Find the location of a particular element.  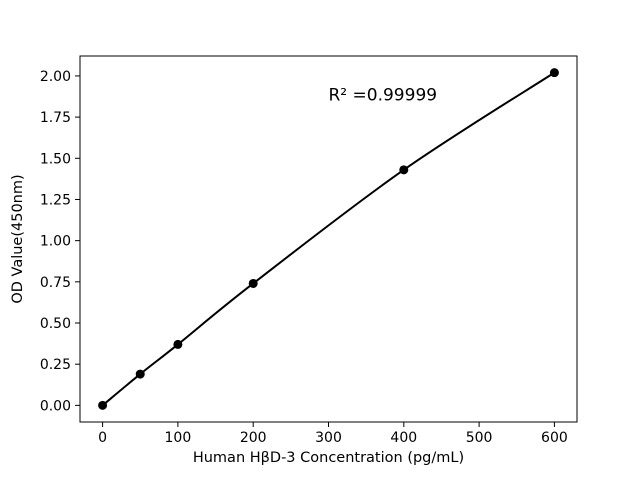

y-tick-label: 1.75 is located at coordinates (55, 118).